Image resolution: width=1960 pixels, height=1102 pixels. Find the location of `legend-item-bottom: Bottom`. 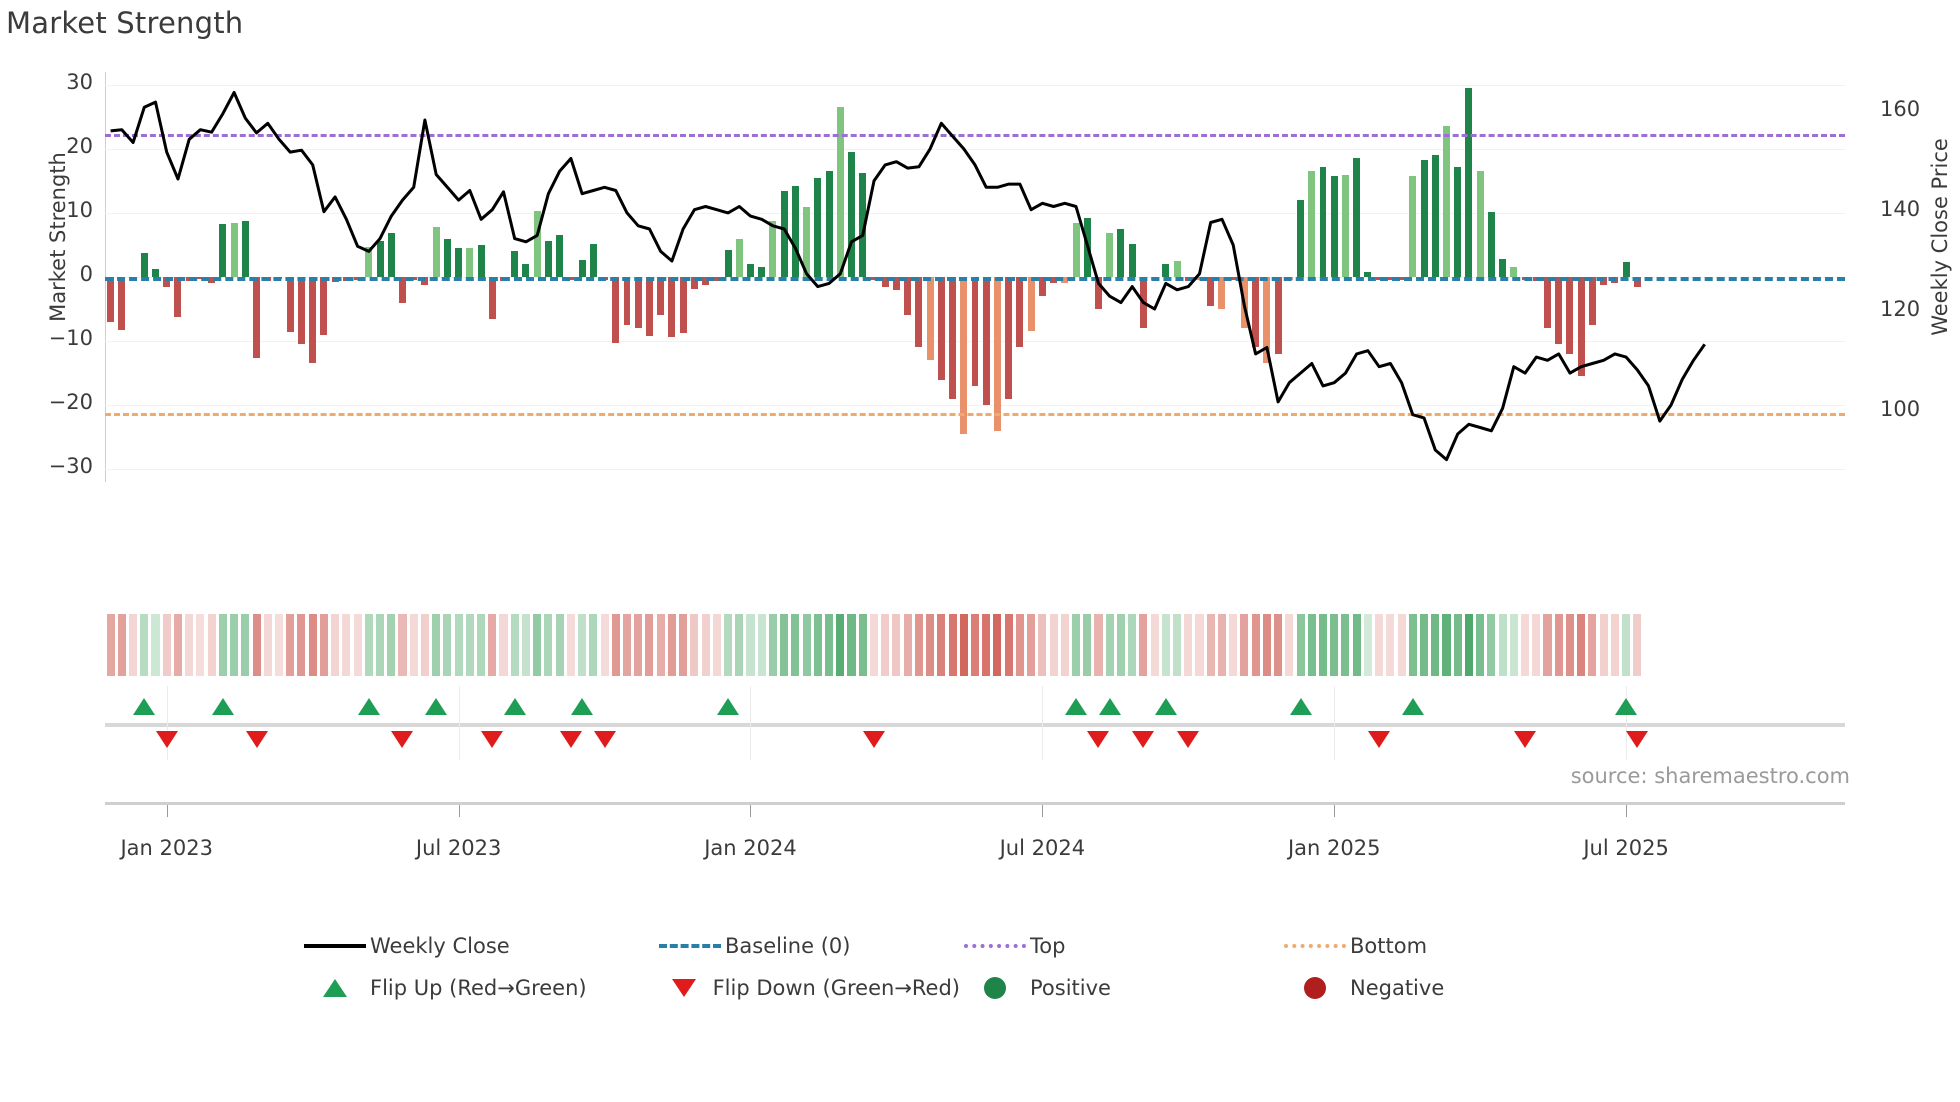

legend-item-bottom: Bottom is located at coordinates (1445, 946).